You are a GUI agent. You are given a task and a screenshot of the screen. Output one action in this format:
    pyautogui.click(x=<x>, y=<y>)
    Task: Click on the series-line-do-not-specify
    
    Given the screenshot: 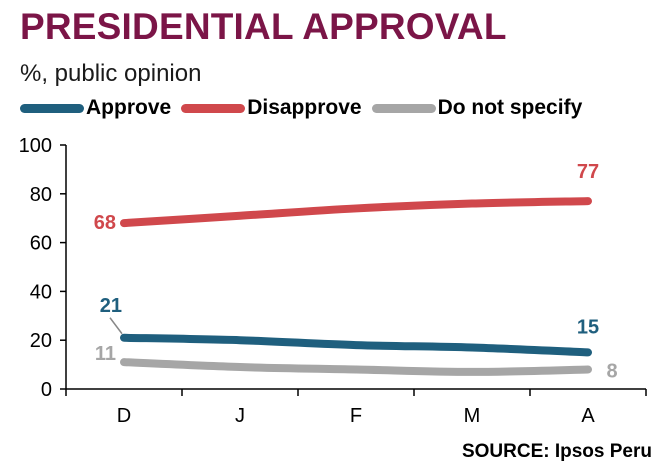 What is the action you would take?
    pyautogui.click(x=356, y=367)
    